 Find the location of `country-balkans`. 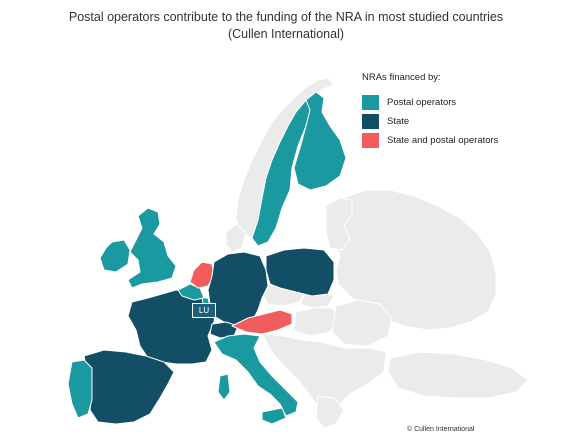

country-balkans is located at coordinates (324, 373).